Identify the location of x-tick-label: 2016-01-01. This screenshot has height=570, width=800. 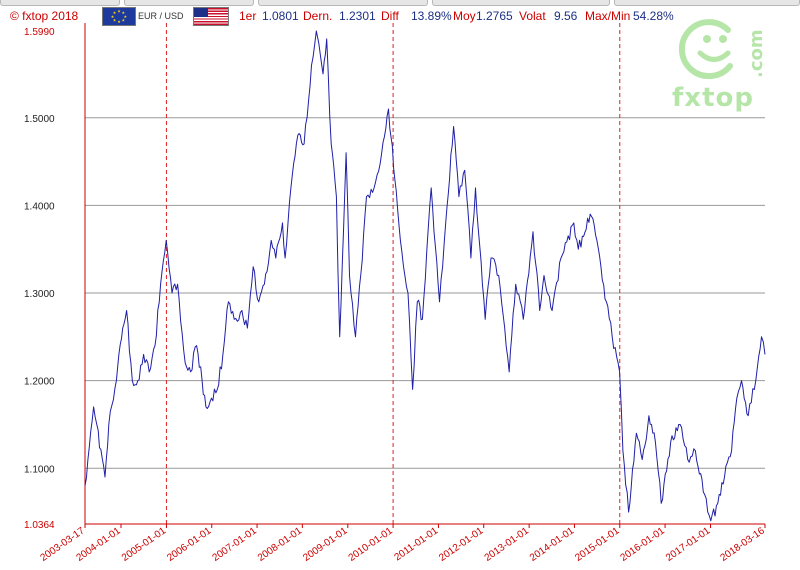
(643, 544).